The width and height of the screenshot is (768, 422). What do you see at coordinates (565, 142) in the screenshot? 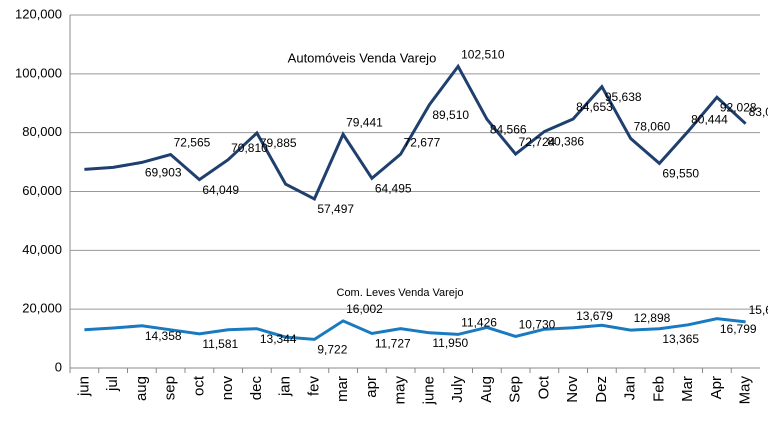
I see `data-label: 80,386` at bounding box center [565, 142].